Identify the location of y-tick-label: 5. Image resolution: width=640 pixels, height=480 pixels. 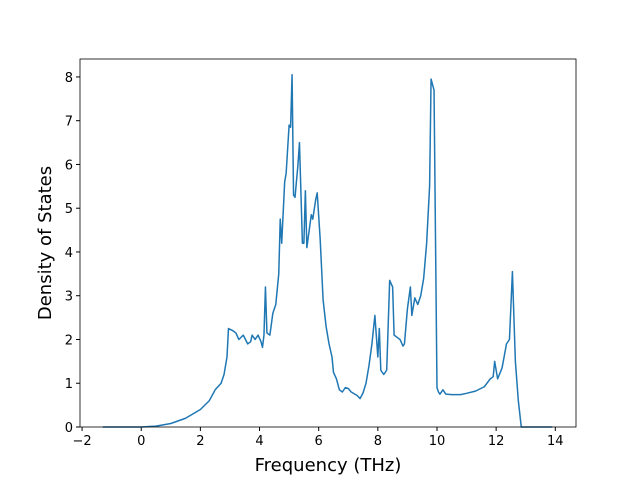
(69, 209).